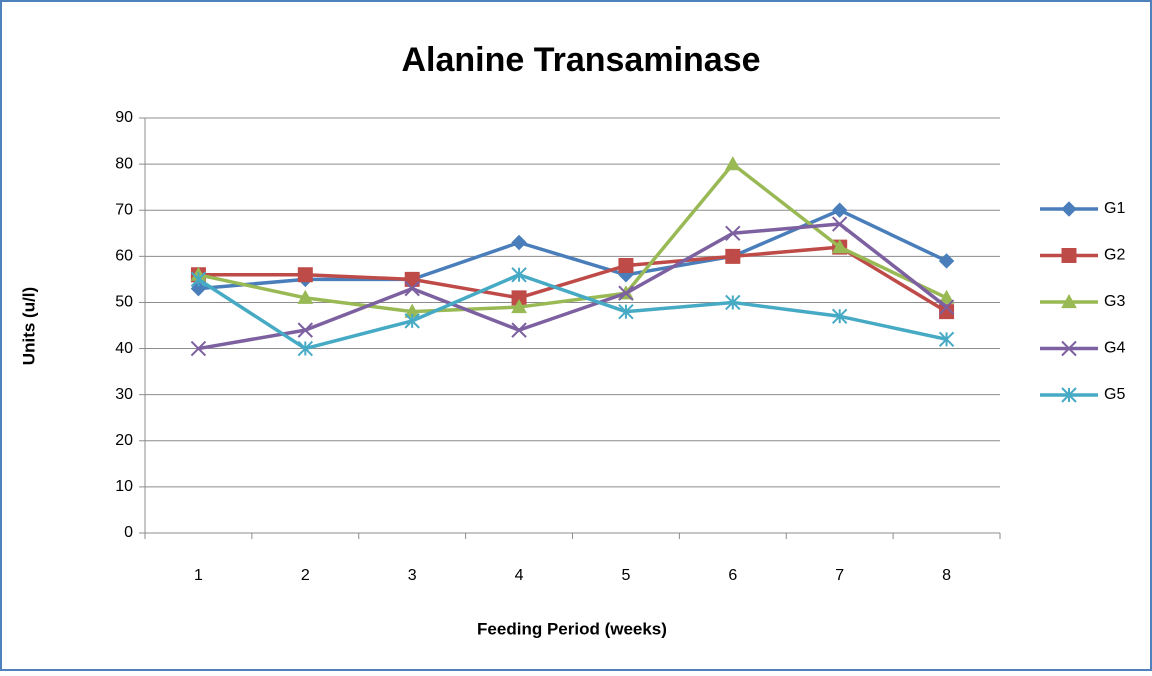  I want to click on legend-label: G4, so click(1114, 348).